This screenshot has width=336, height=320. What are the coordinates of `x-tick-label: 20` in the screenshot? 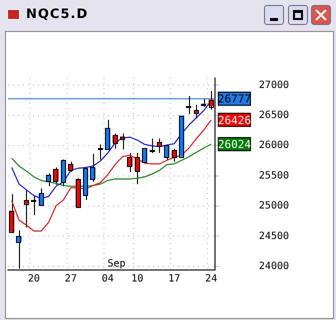 It's located at (34, 279).